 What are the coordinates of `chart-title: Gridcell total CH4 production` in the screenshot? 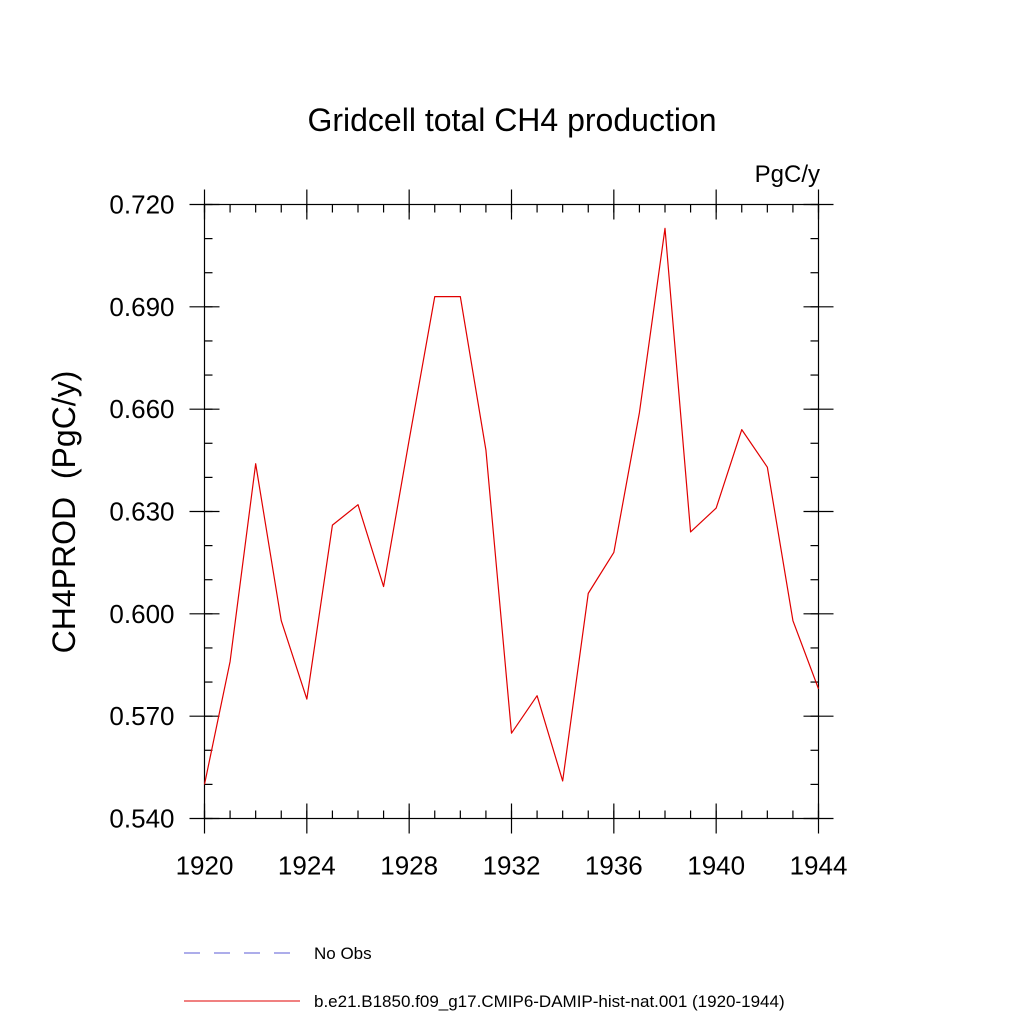 It's located at (511, 120).